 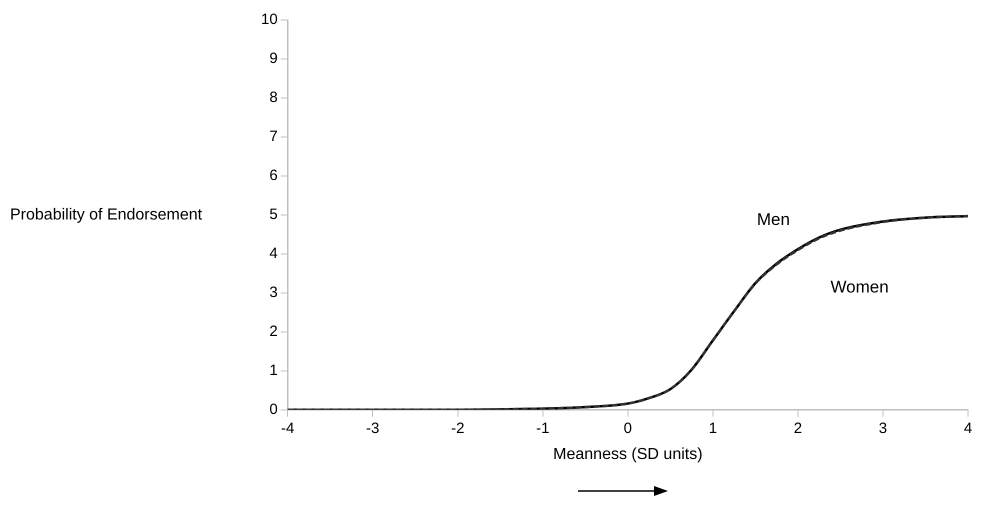 I want to click on x-axis-title: Meanness (SD units), so click(x=628, y=454).